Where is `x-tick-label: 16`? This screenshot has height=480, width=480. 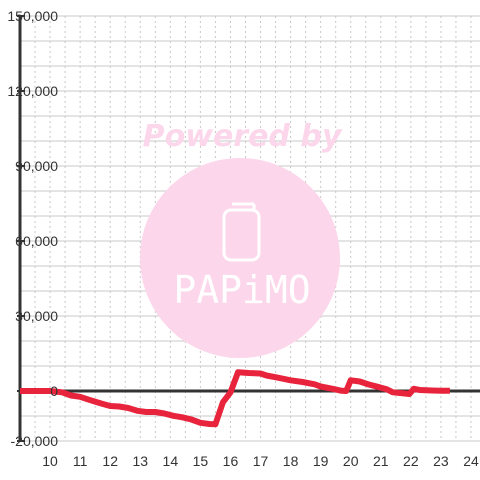
x-tick-label: 16 is located at coordinates (231, 461).